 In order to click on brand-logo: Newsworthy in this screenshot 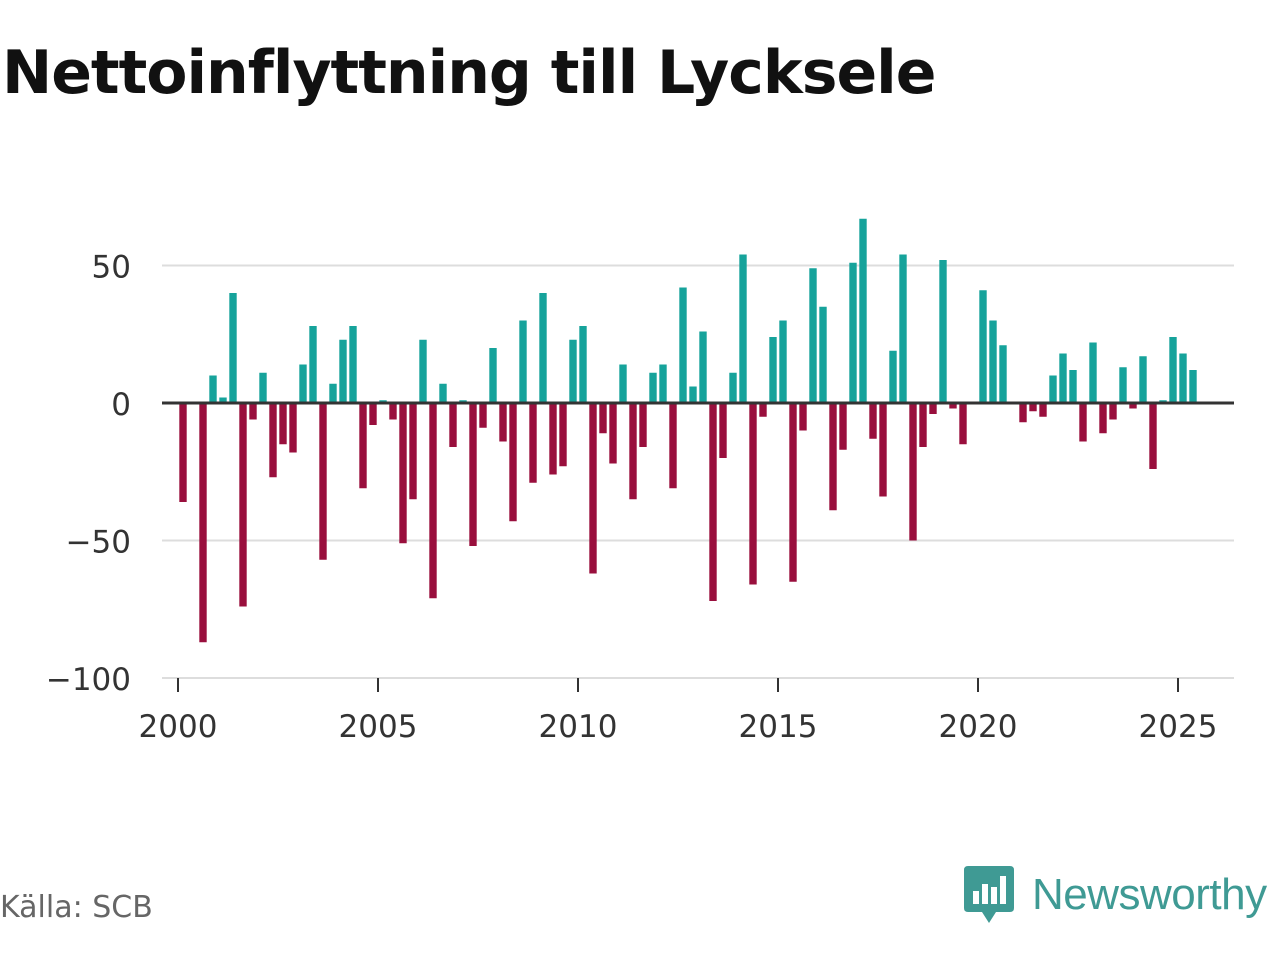, I will do `click(1115, 895)`.